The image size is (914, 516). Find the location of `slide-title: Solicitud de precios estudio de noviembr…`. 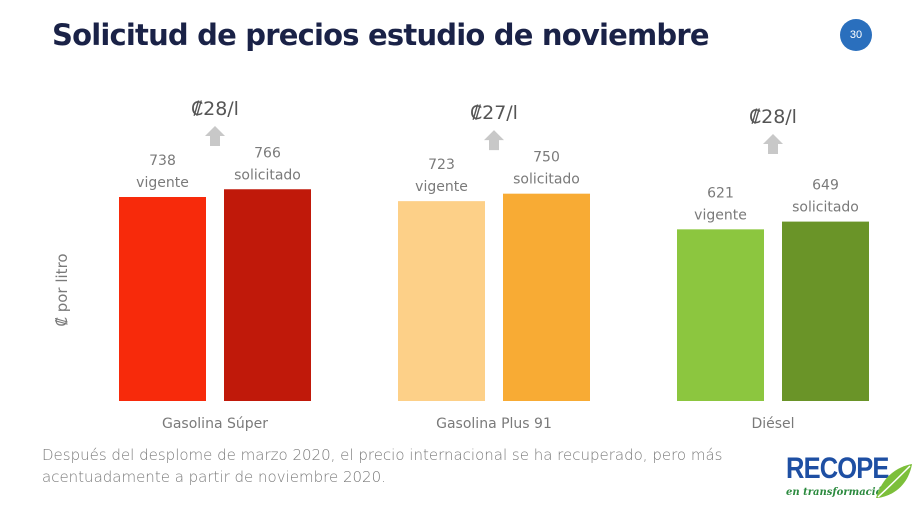

slide-title: Solicitud de precios estudio de noviembr… is located at coordinates (381, 35).